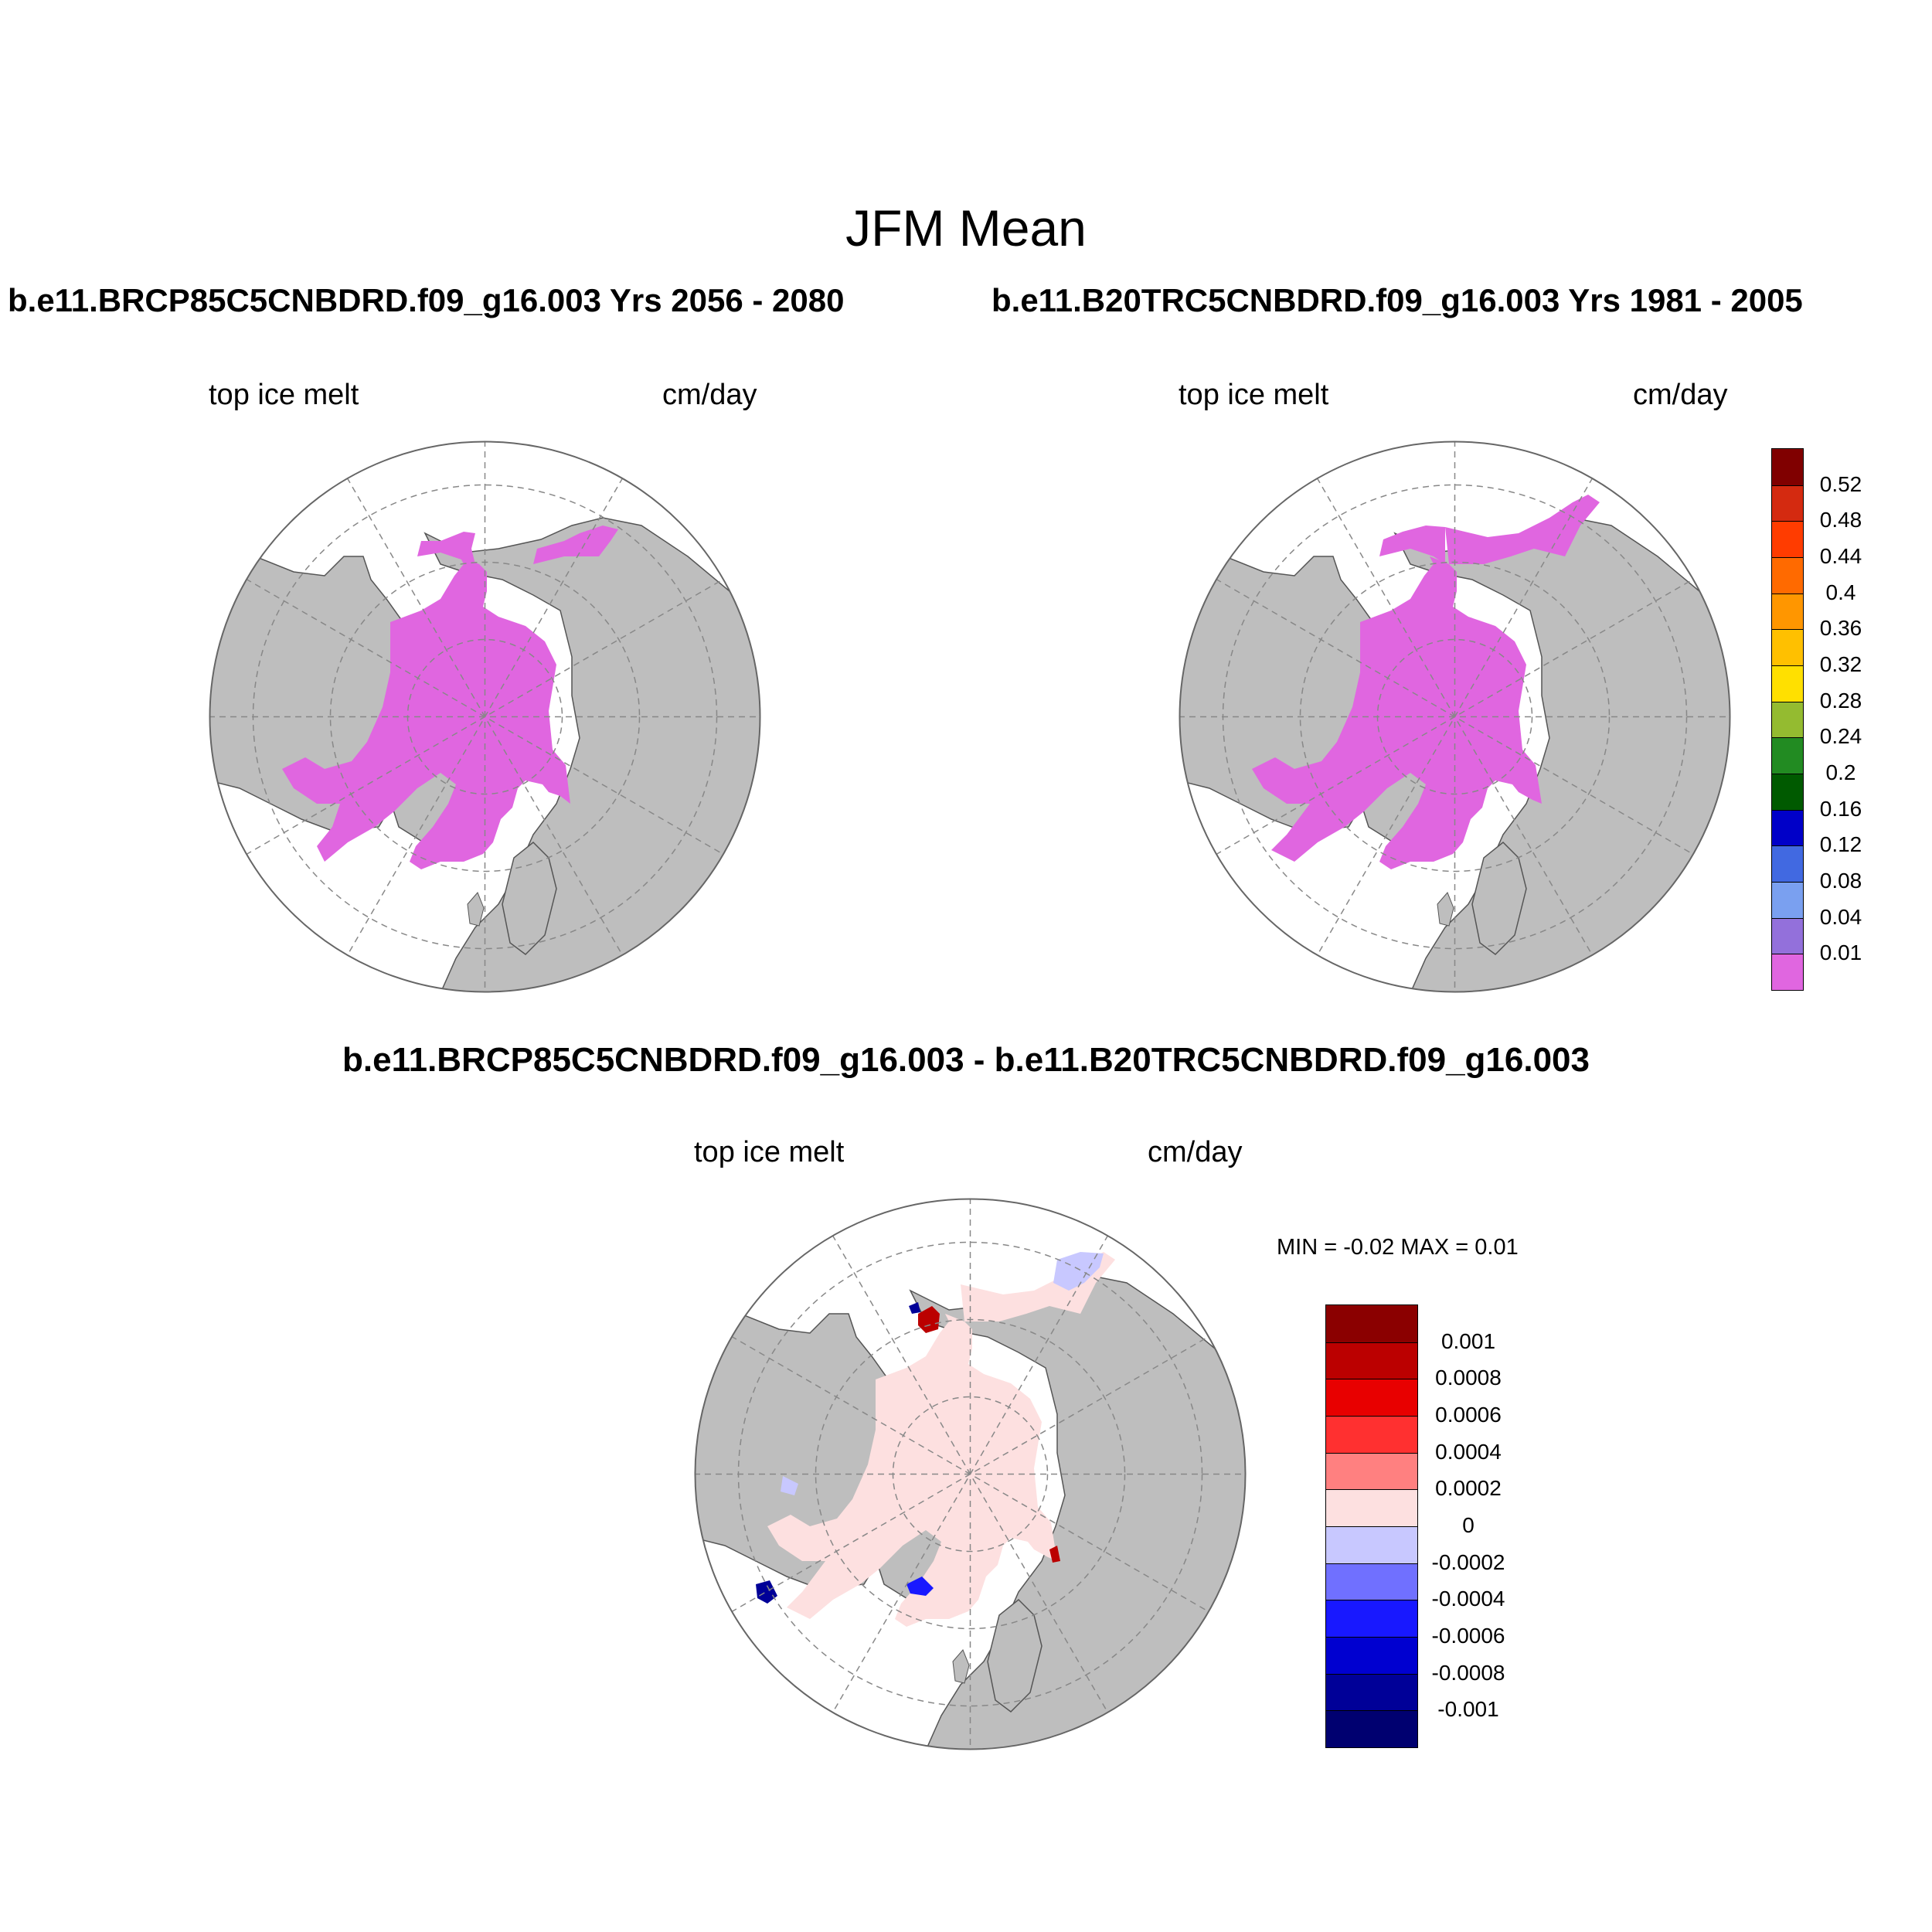  What do you see at coordinates (1398, 1248) in the screenshot?
I see `diff-minmax-label: MIN = -0.02 MAX = 0.01` at bounding box center [1398, 1248].